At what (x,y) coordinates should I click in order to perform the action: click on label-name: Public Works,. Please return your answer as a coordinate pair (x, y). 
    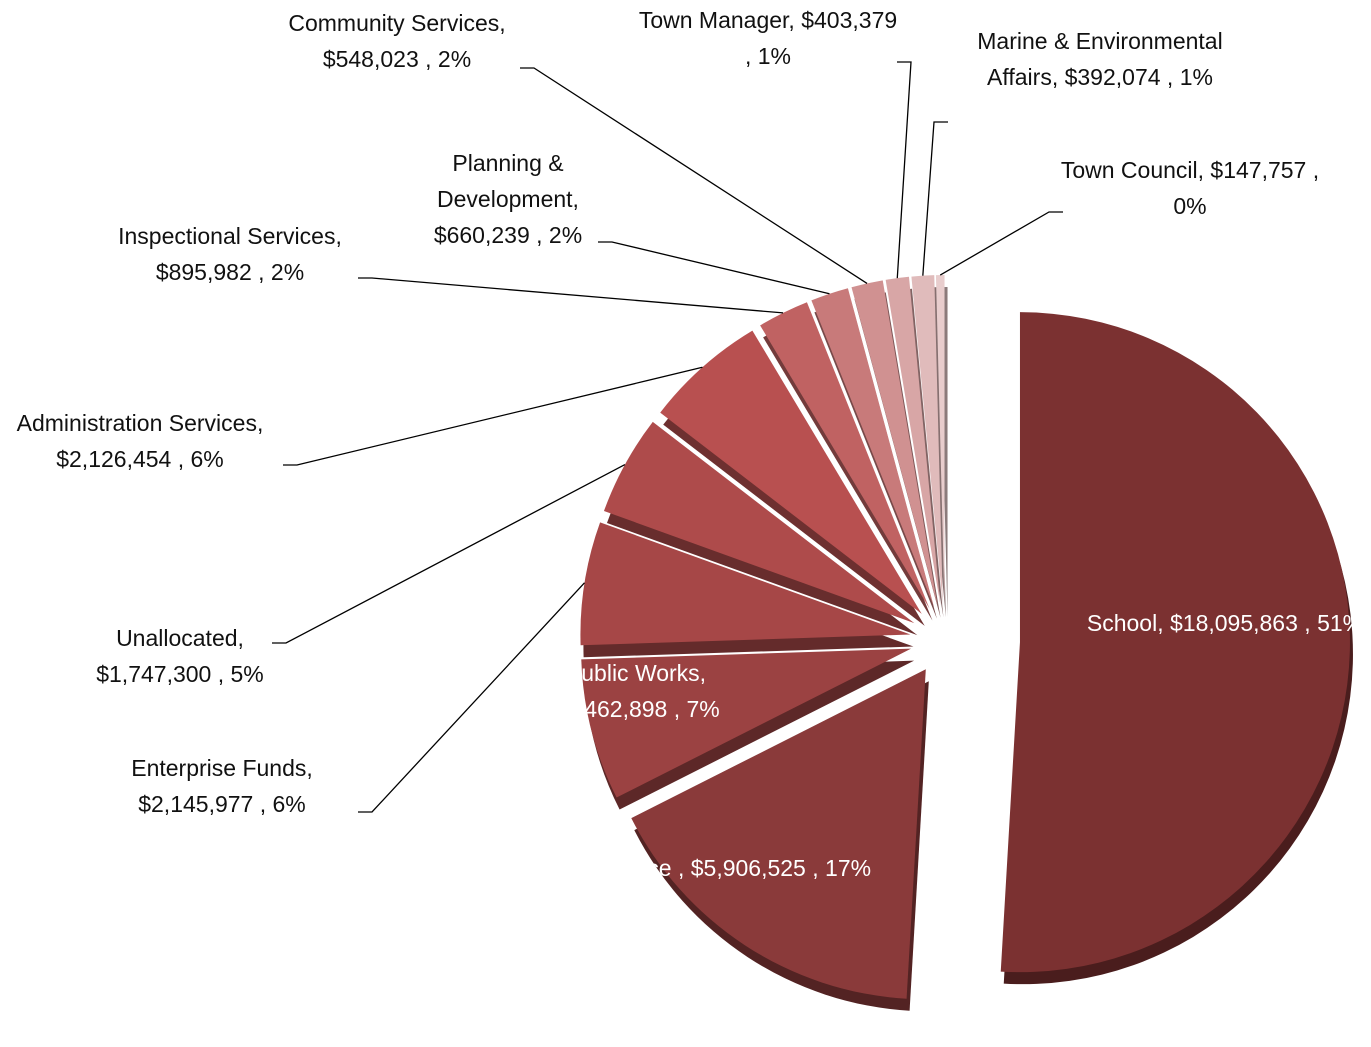
    Looking at the image, I should click on (636, 673).